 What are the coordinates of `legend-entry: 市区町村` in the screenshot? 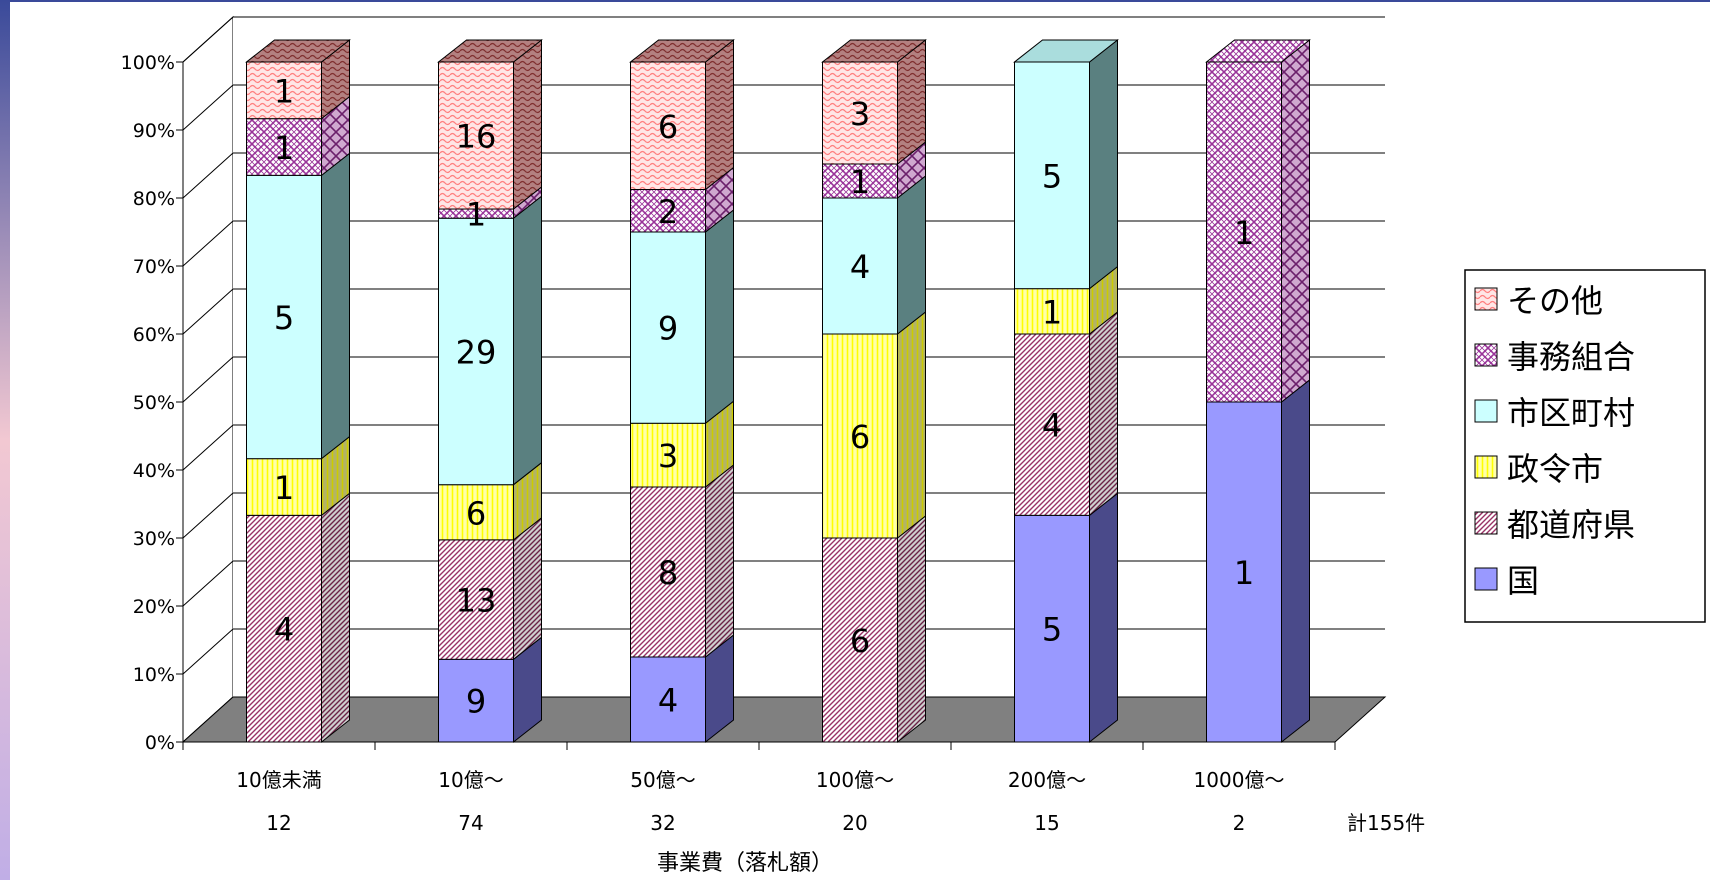 It's located at (1571, 413).